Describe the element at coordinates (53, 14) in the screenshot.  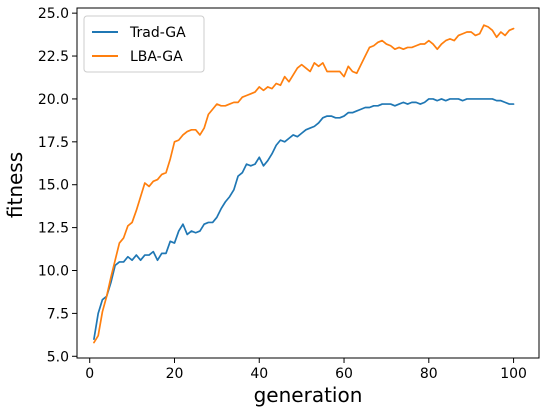
I see `y-tick-label: 25.0` at that location.